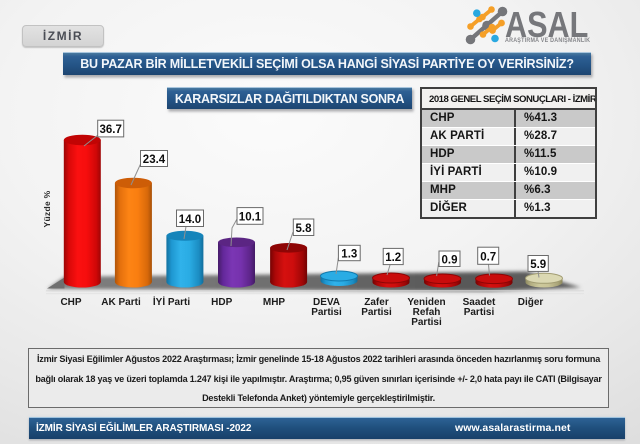  What do you see at coordinates (326, 302) in the screenshot?
I see `svg-text: DEVA` at bounding box center [326, 302].